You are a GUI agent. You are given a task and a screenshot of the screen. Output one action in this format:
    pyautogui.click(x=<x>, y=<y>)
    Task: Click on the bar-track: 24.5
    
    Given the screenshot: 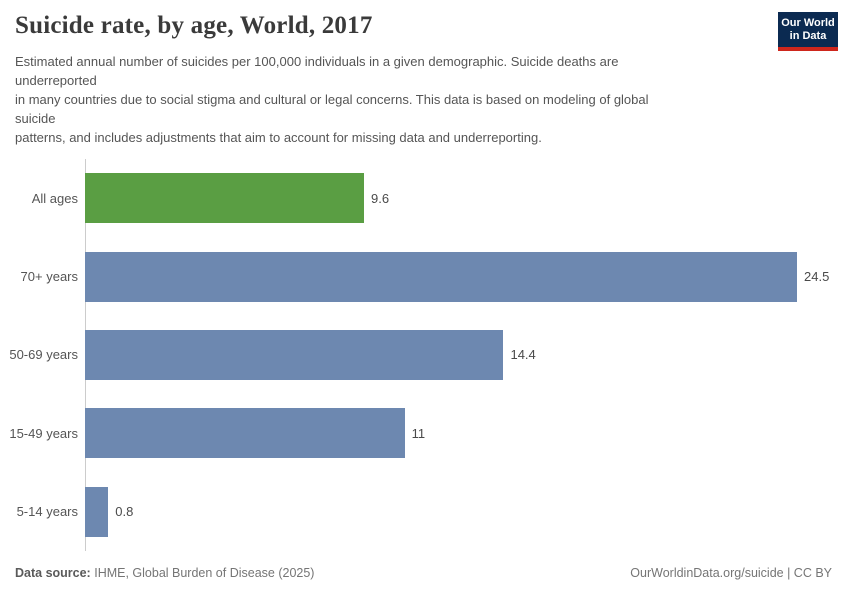 What is the action you would take?
    pyautogui.click(x=467, y=276)
    